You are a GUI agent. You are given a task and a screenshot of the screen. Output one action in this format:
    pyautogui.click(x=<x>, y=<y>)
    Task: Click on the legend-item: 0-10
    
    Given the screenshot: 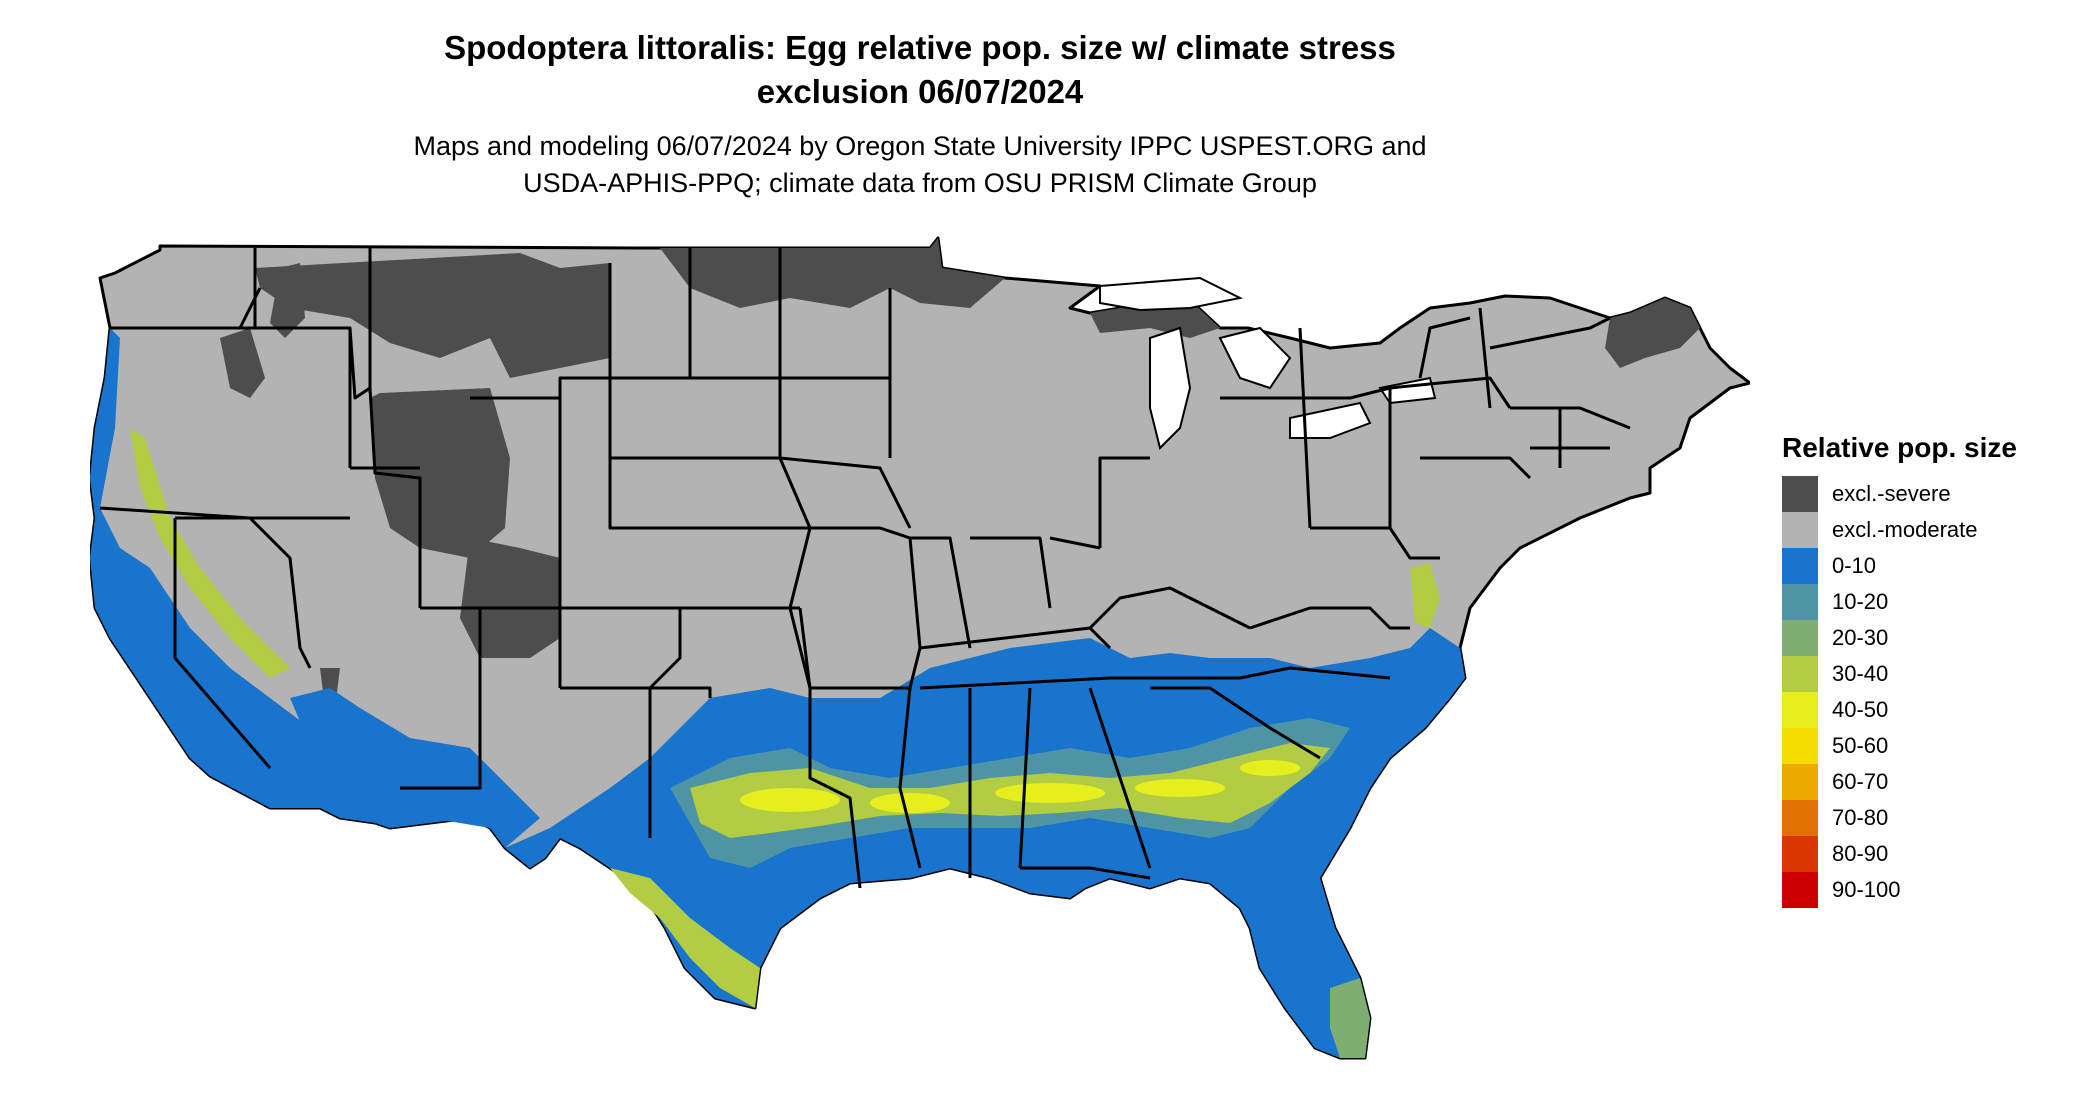 What is the action you would take?
    pyautogui.click(x=1899, y=566)
    